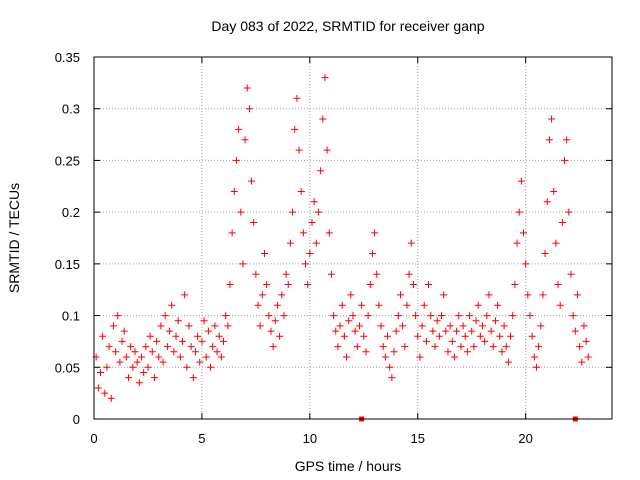  I want to click on y-tick-label: 0.15, so click(67, 264).